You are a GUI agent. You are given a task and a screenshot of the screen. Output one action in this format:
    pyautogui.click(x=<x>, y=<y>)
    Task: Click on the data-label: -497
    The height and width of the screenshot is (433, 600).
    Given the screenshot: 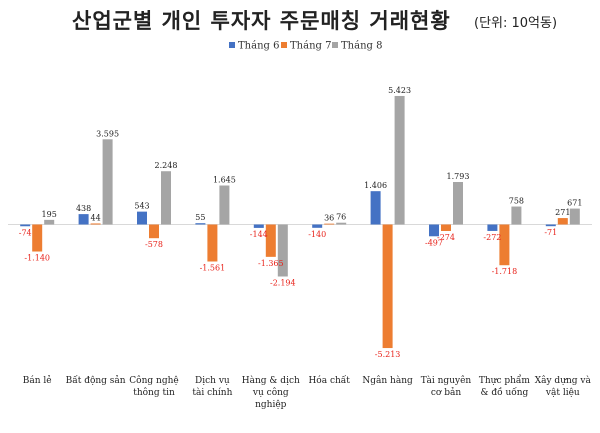 What is the action you would take?
    pyautogui.click(x=434, y=242)
    